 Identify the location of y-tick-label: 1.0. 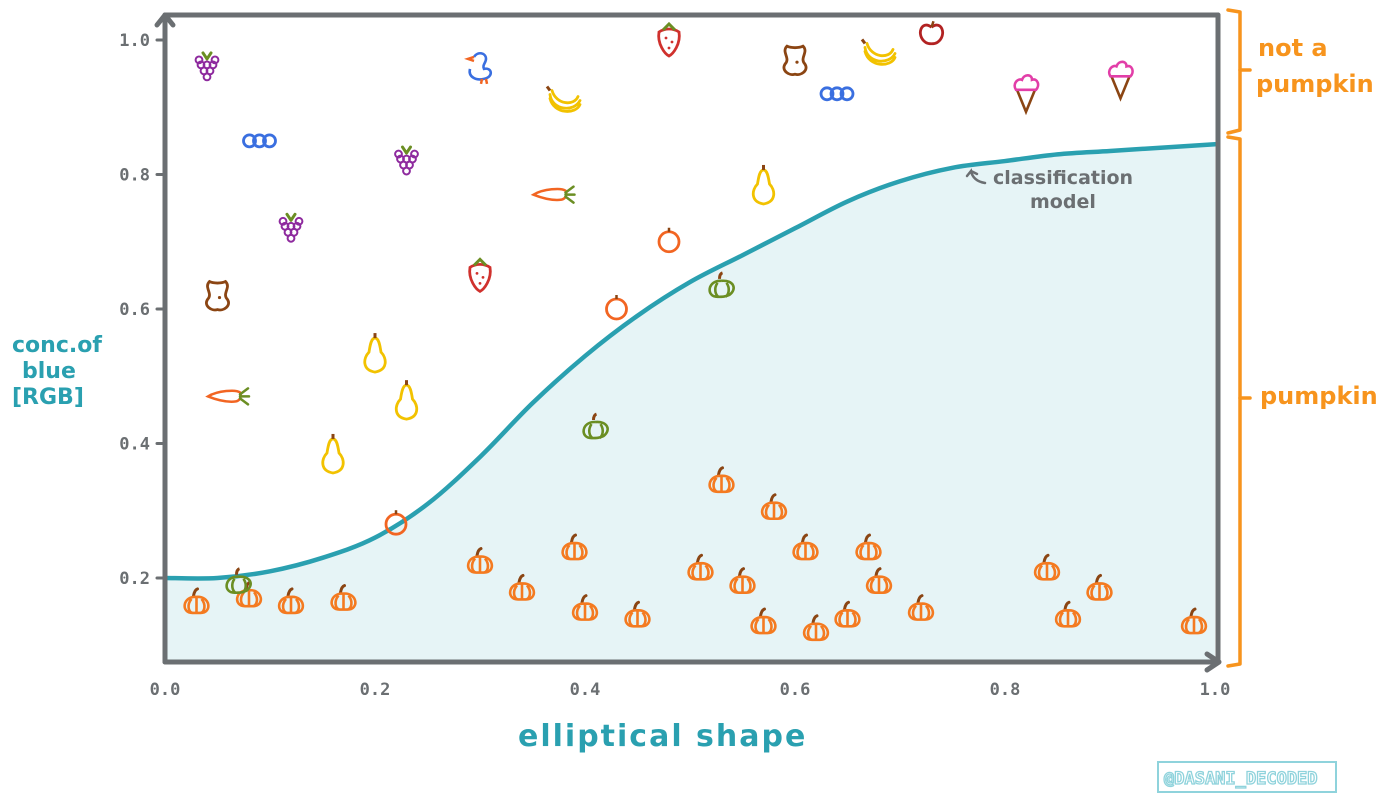
(134, 41).